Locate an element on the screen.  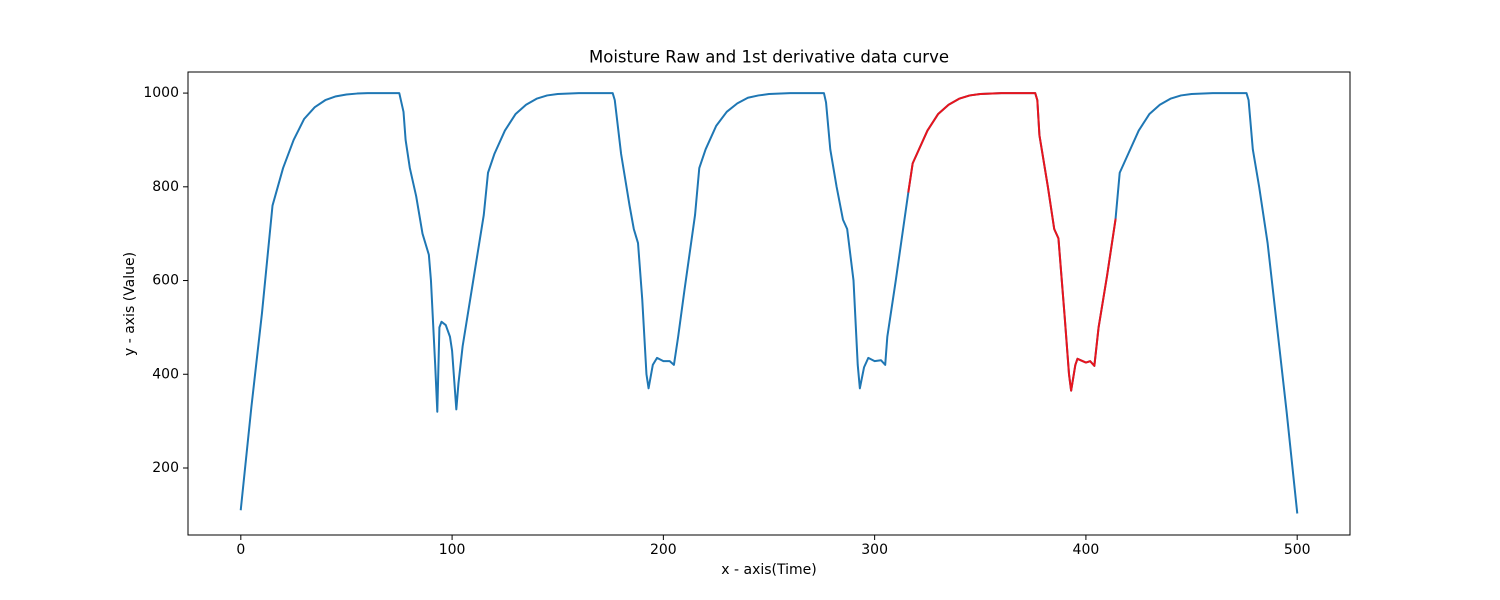
x-axis-label: x - axis(Time) is located at coordinates (768, 570).